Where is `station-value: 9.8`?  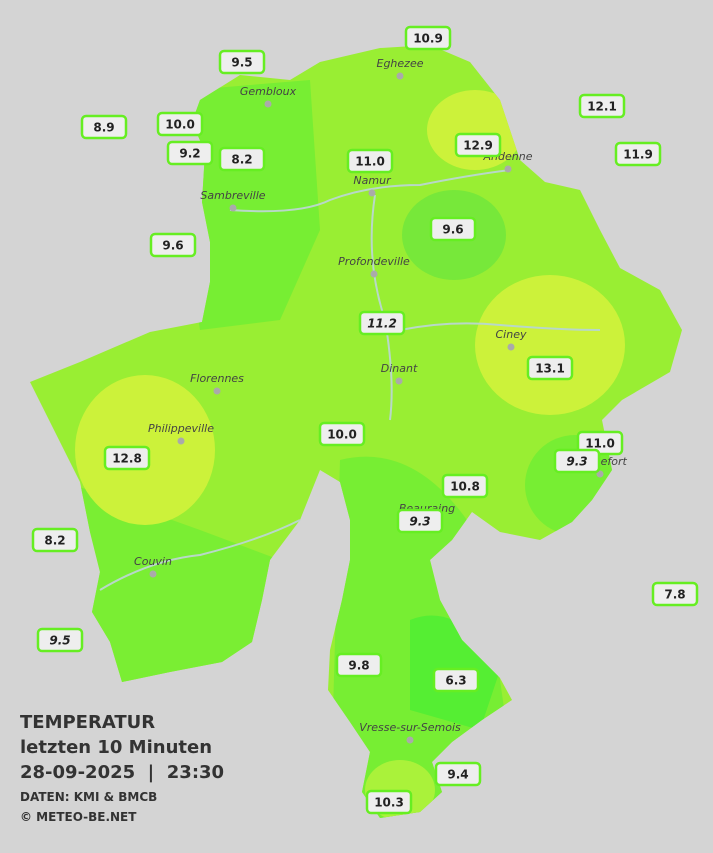 station-value: 9.8 is located at coordinates (358, 666).